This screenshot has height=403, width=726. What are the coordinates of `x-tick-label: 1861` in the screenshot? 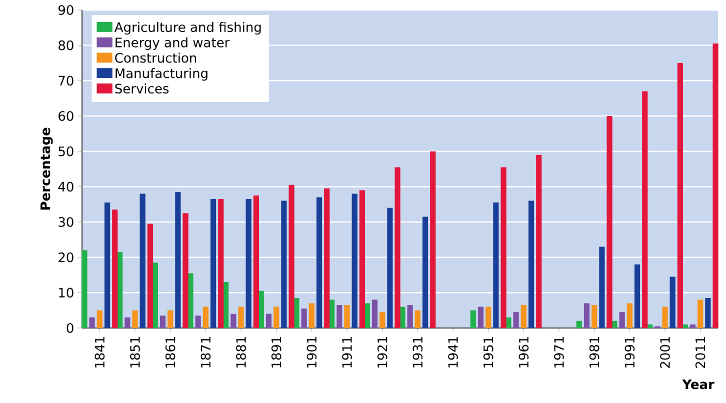 It's located at (170, 352).